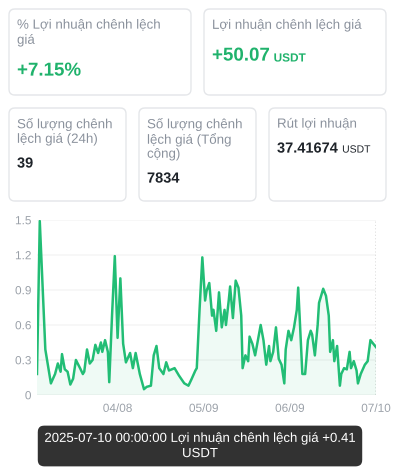  What do you see at coordinates (200, 445) in the screenshot?
I see `text: 2025-07-10 00:00:00 Lợi nhuận chênh lệch giá +0.41 USDT` at bounding box center [200, 445].